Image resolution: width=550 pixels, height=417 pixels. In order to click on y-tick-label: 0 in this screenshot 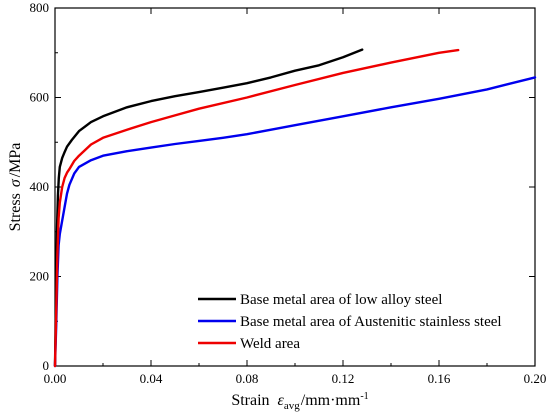, I will do `click(46, 365)`.